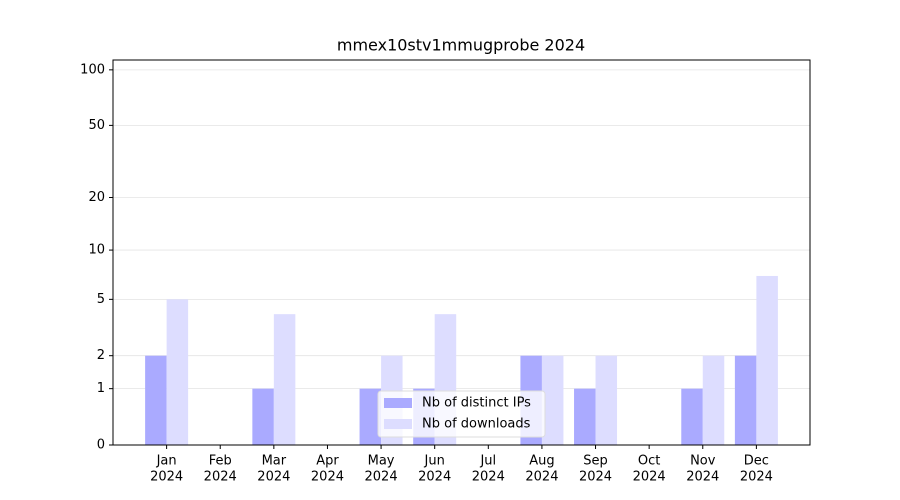 The width and height of the screenshot is (900, 500). What do you see at coordinates (101, 445) in the screenshot?
I see `y-tick-label: 0` at bounding box center [101, 445].